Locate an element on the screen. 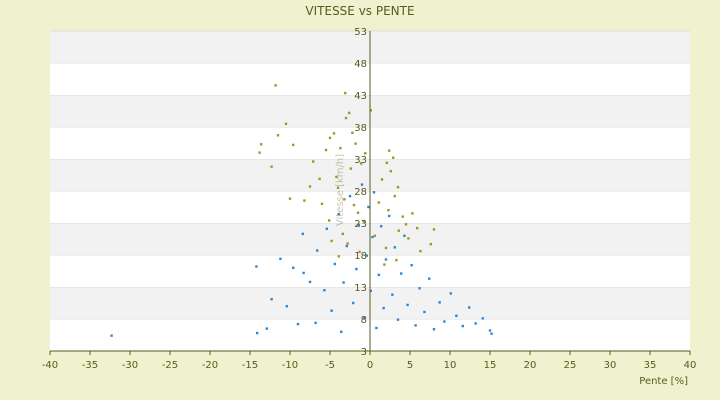  x-tick-label: -10 is located at coordinates (290, 365).